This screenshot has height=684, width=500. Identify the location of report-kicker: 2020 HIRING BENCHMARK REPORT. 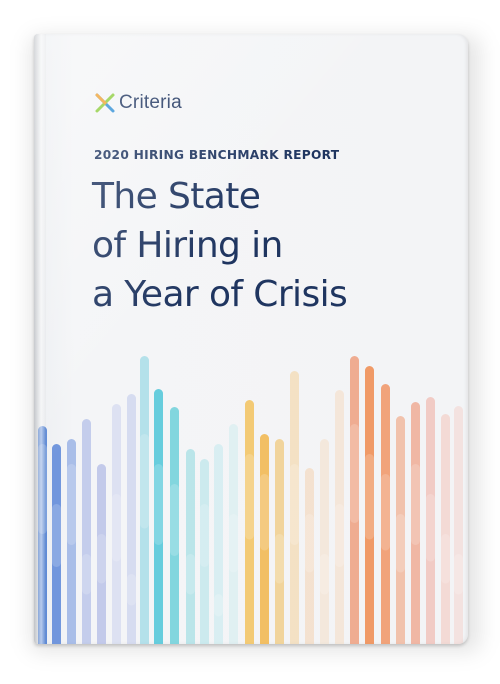
(217, 155).